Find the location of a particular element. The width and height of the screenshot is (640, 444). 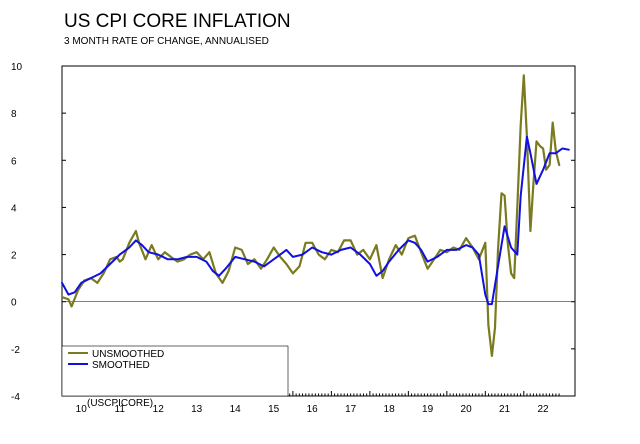

y-tick-label: -4 is located at coordinates (15, 397).